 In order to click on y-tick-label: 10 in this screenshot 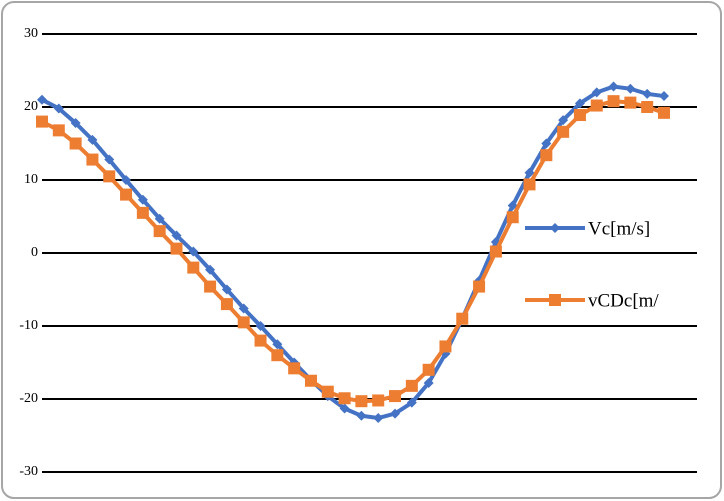, I will do `click(31, 179)`.